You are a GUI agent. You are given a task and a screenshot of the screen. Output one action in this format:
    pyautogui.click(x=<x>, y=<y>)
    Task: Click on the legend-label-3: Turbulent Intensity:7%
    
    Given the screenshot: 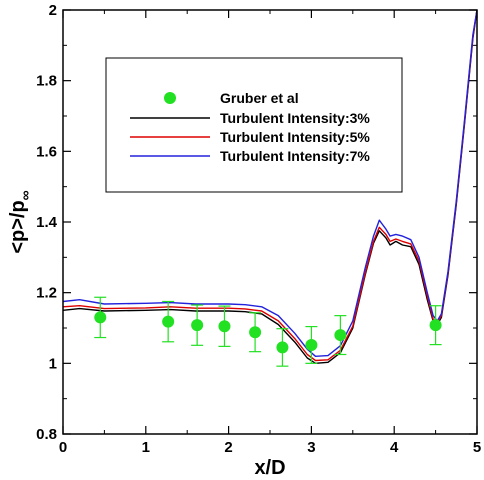 What is the action you would take?
    pyautogui.click(x=295, y=156)
    